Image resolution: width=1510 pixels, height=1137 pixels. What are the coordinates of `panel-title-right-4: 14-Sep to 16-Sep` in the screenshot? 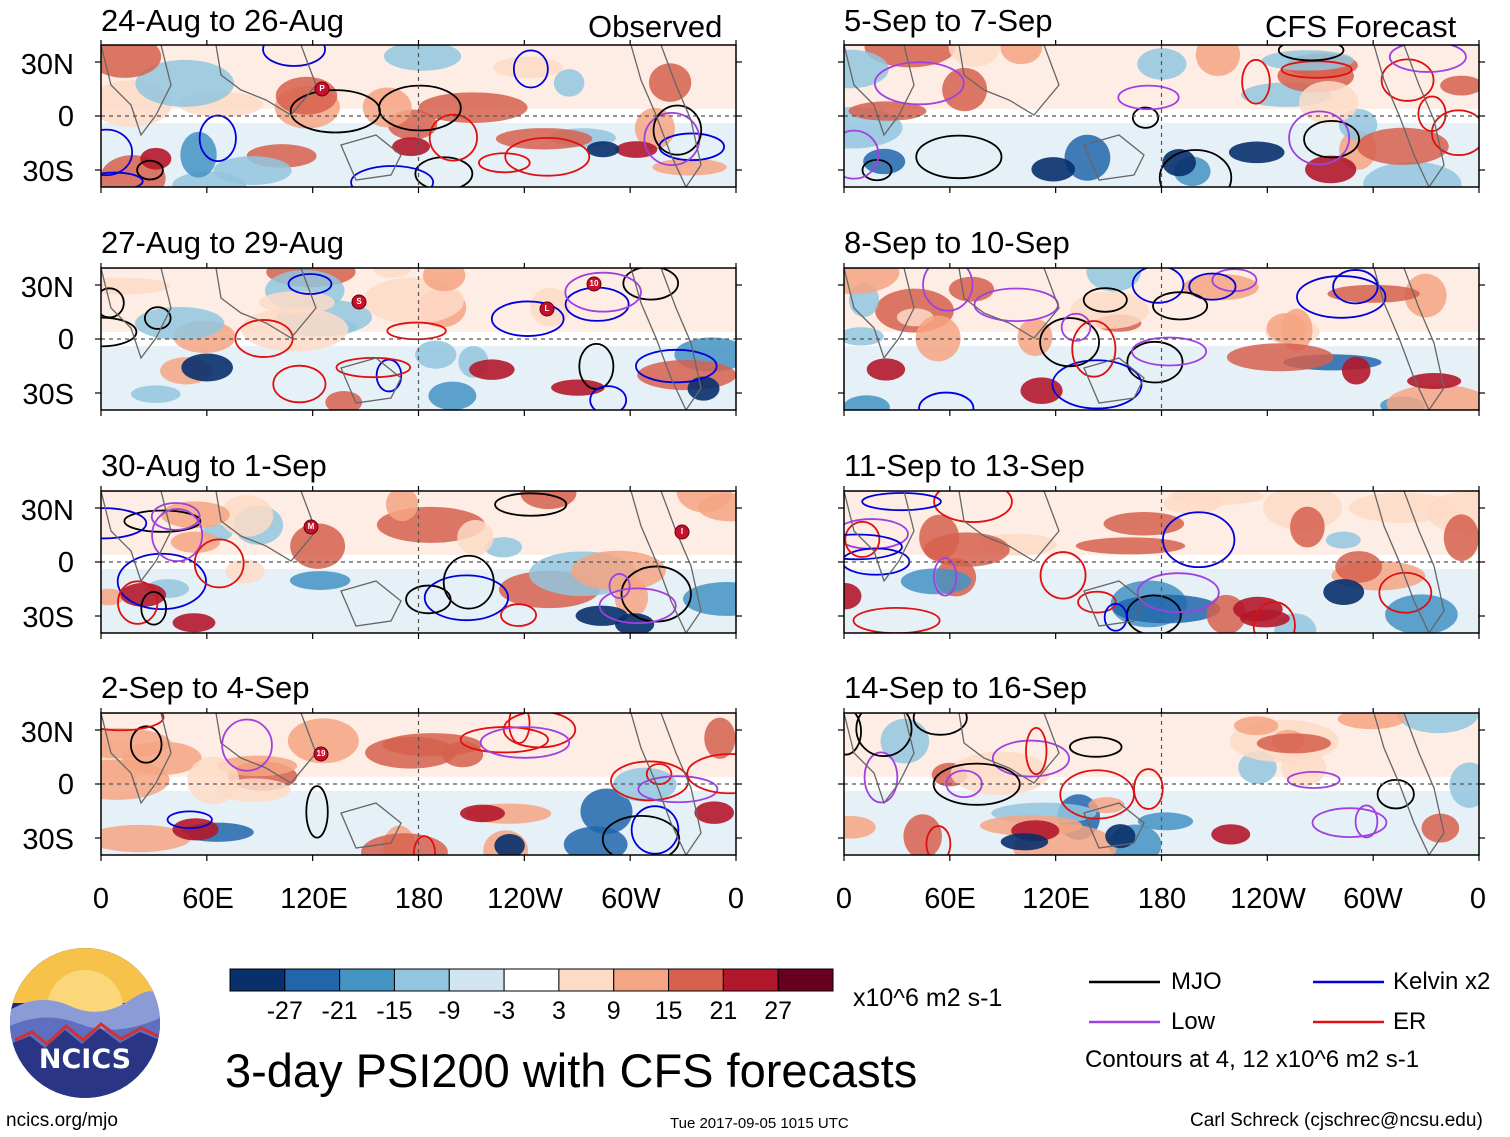 It's located at (966, 687).